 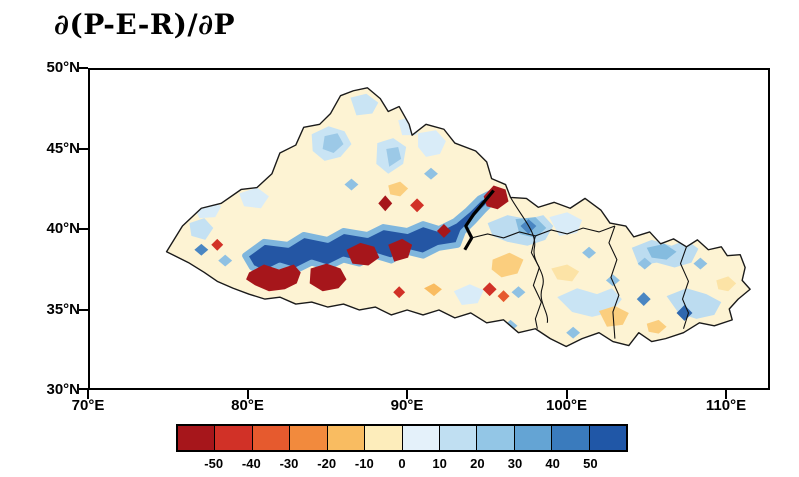 I want to click on y-tick-label: 40°N, so click(x=63, y=228).